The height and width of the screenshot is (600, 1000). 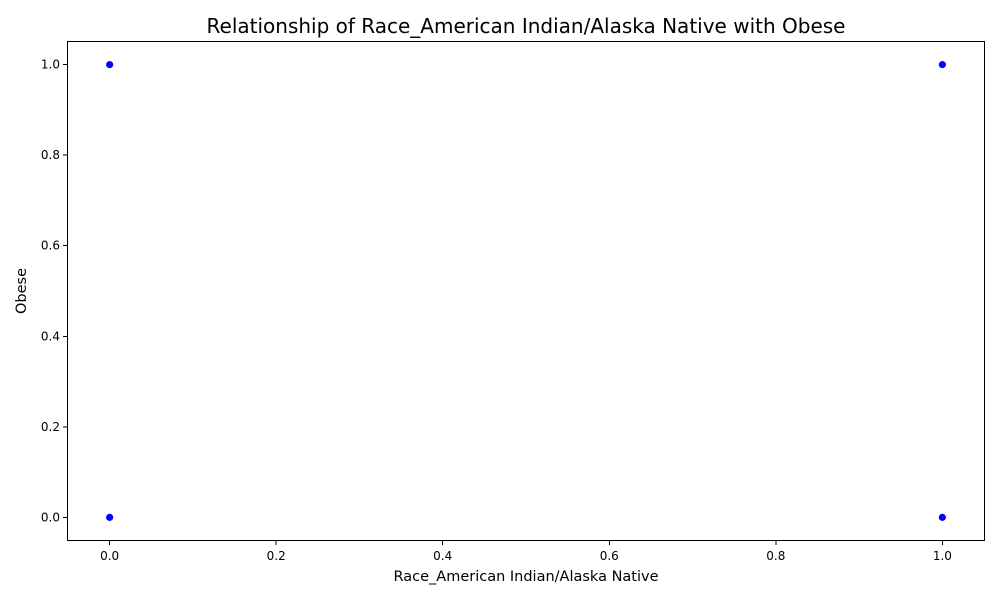 What do you see at coordinates (526, 551) in the screenshot?
I see `x-axis: 0.0 0.2 0.4 0.6 0.8 1.0` at bounding box center [526, 551].